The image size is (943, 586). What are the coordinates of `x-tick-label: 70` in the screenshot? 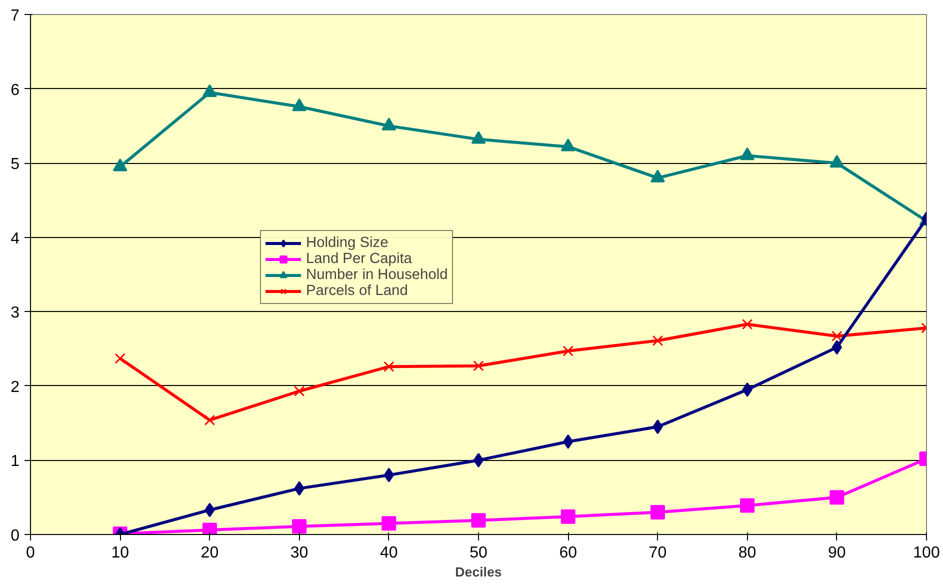 It's located at (657, 553).